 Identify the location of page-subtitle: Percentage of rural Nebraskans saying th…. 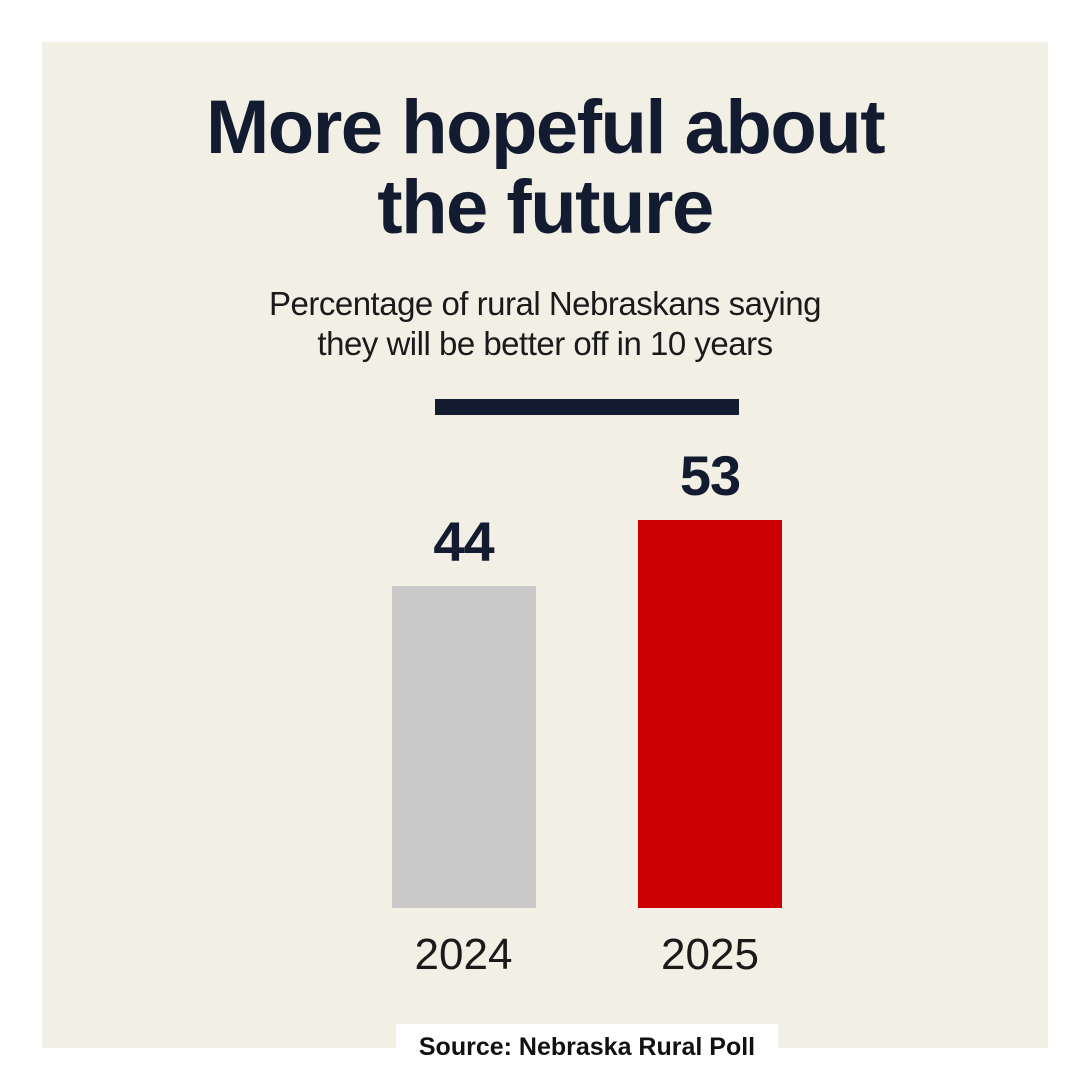
(545, 324).